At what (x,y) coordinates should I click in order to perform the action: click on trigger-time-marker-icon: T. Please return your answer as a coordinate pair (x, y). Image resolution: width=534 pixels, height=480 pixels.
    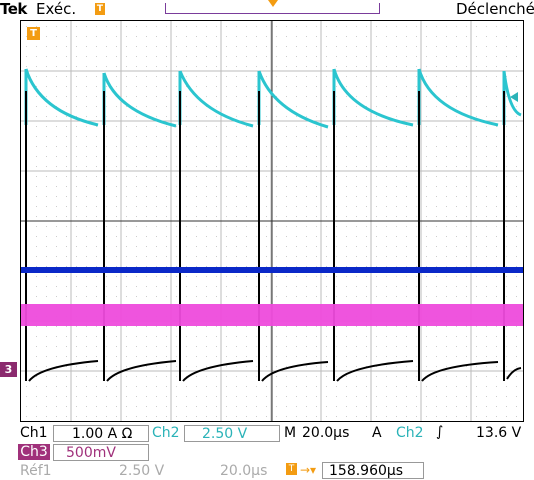
    Looking at the image, I should click on (33, 33).